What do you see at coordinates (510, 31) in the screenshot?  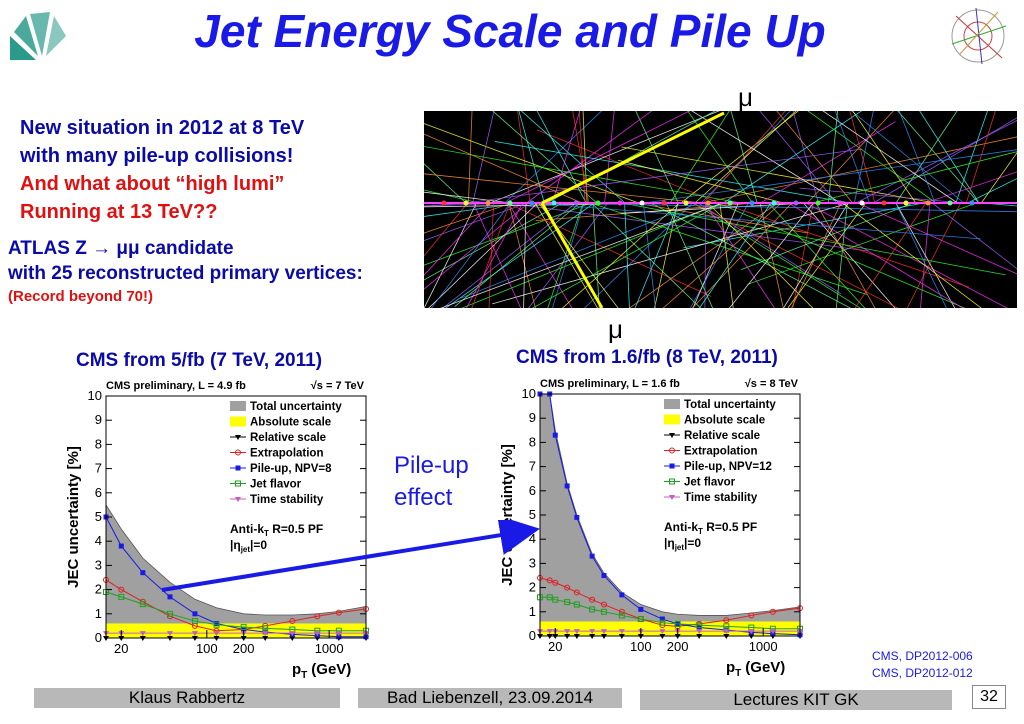 I see `slide-title: Jet Energy Scale and Pile Up` at bounding box center [510, 31].